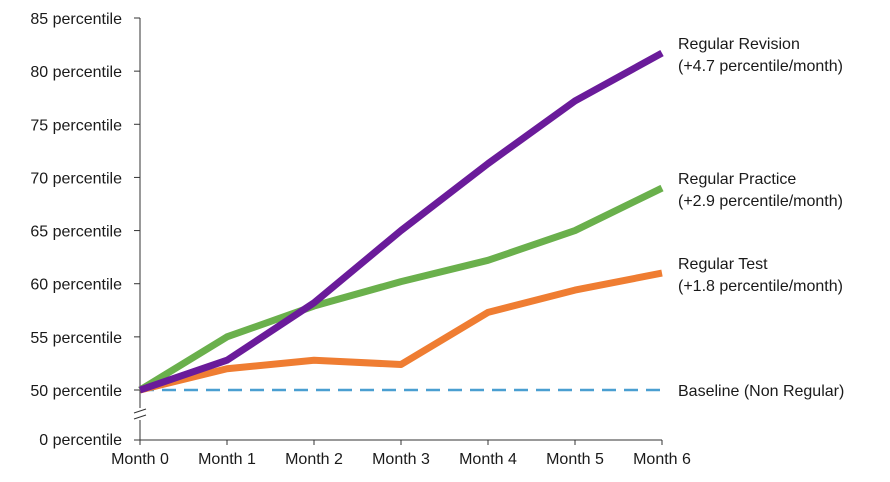 The width and height of the screenshot is (890, 482). Describe the element at coordinates (737, 179) in the screenshot. I see `series-label-regular-practice: Regular Practice` at that location.